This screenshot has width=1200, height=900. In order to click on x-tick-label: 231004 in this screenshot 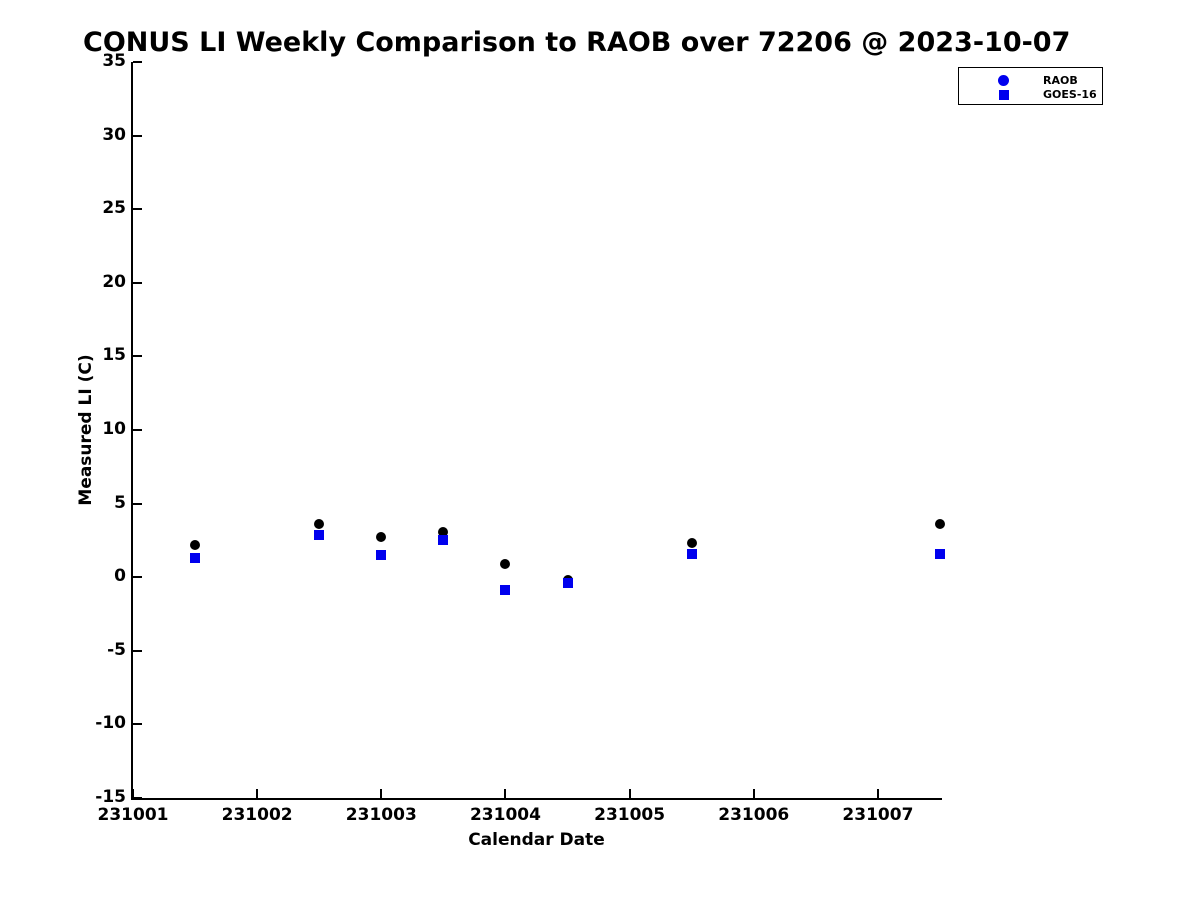, I will do `click(505, 815)`.